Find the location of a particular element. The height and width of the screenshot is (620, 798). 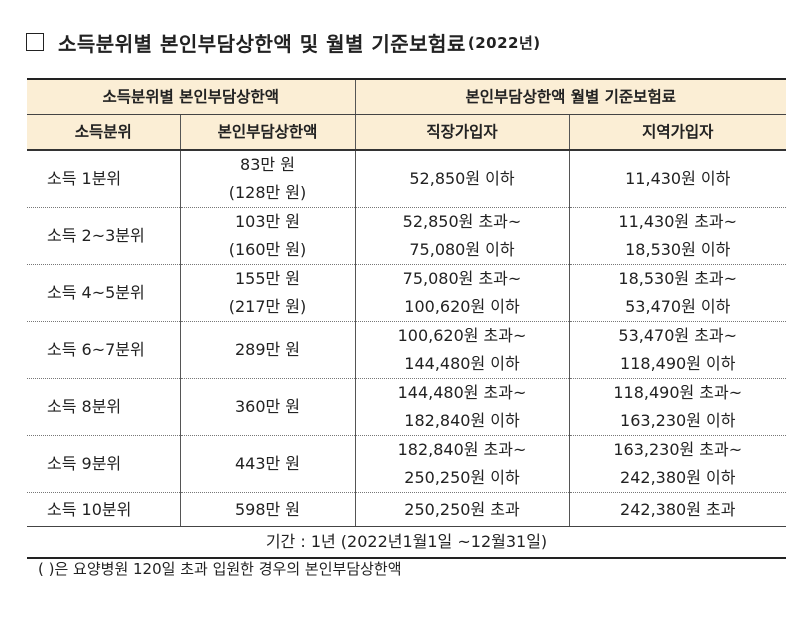

cap-amount-cell-line: 598만 원 is located at coordinates (267, 509).